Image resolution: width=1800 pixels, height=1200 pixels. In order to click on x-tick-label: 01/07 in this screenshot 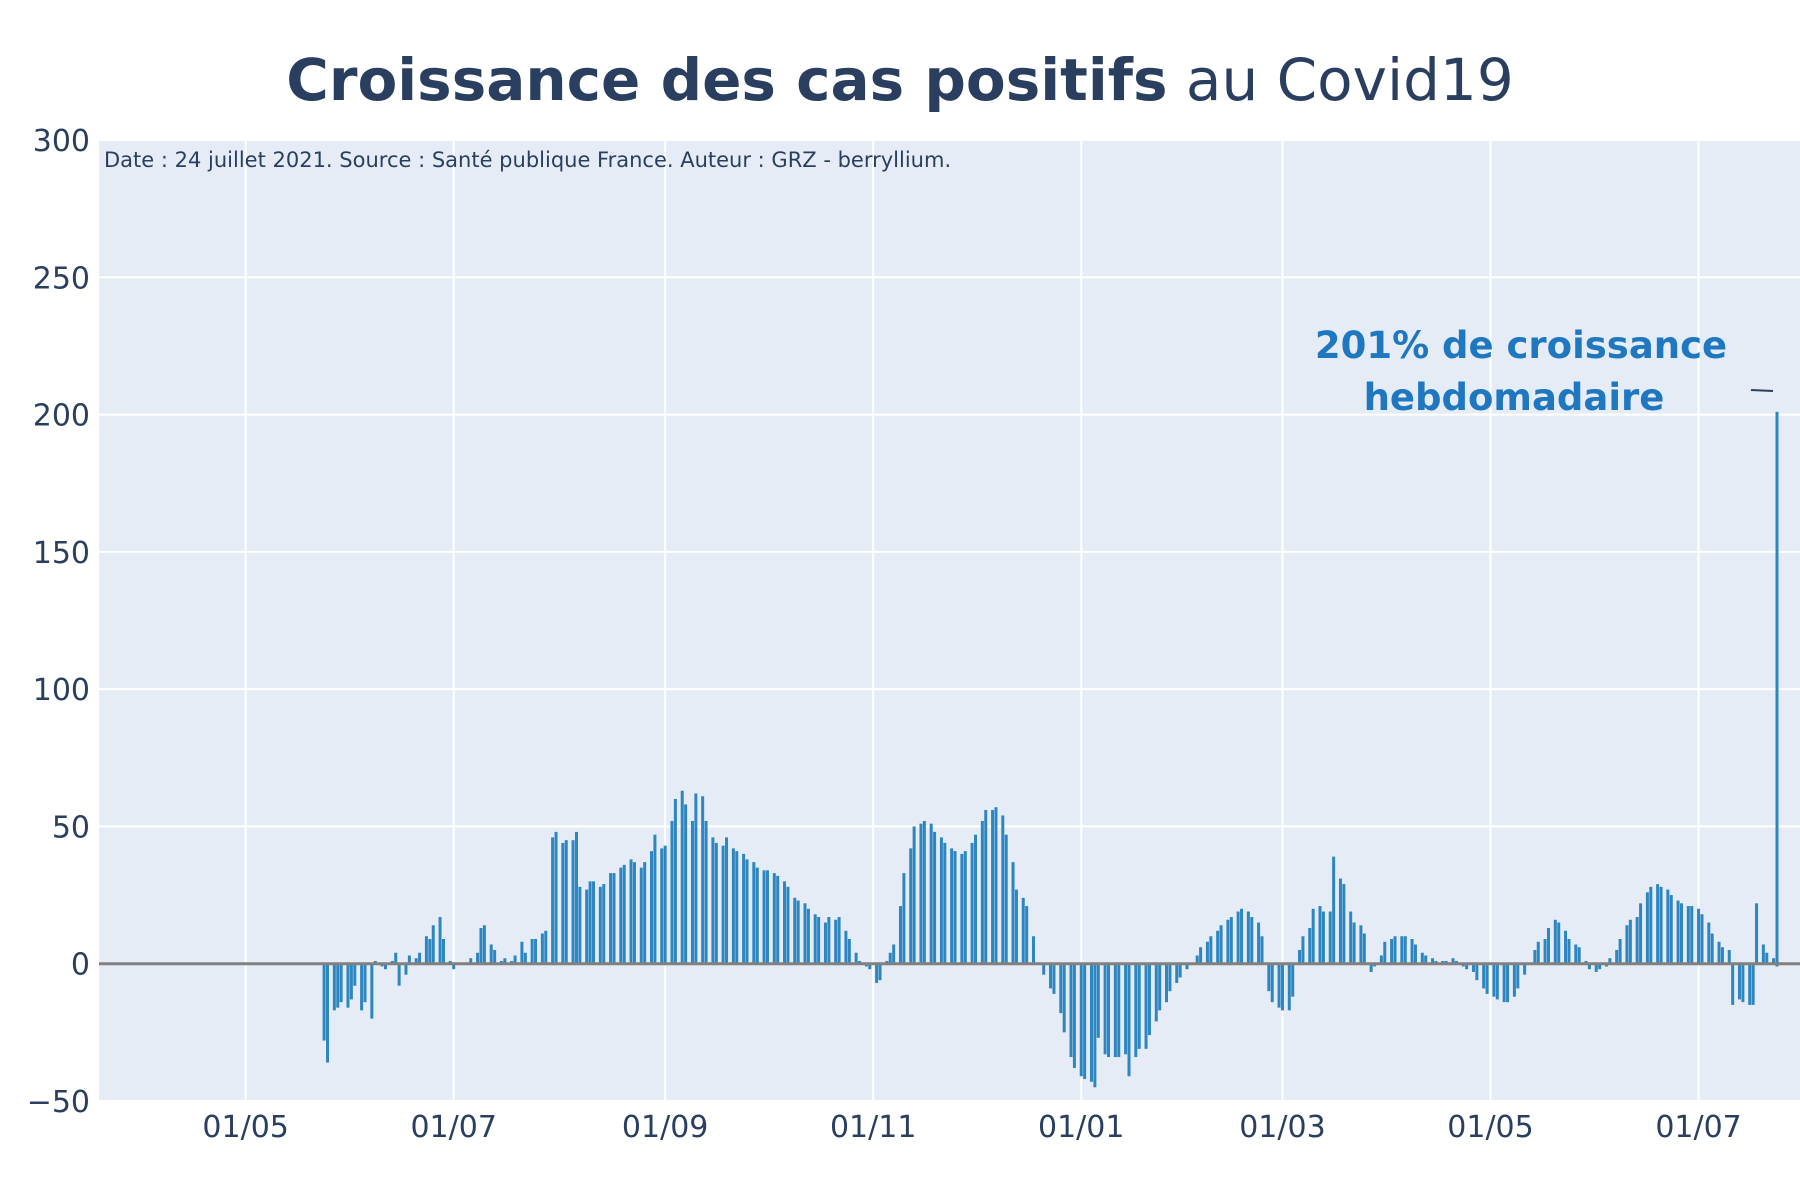, I will do `click(1698, 1127)`.